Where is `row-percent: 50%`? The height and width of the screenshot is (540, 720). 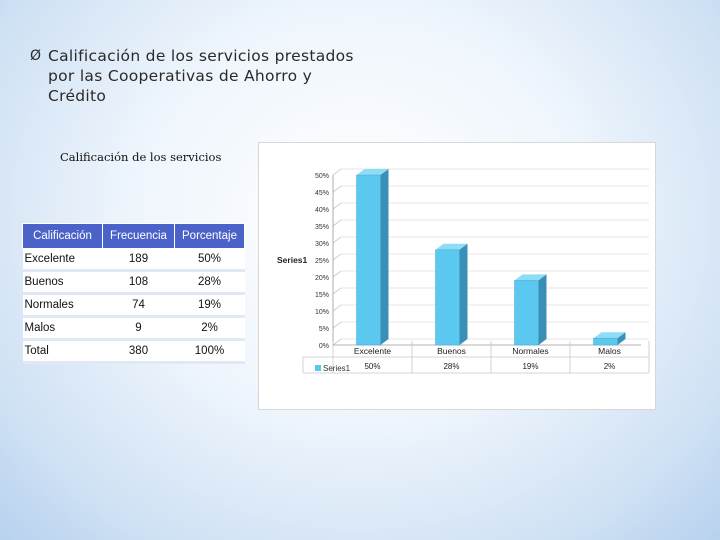 row-percent: 50% is located at coordinates (209, 260).